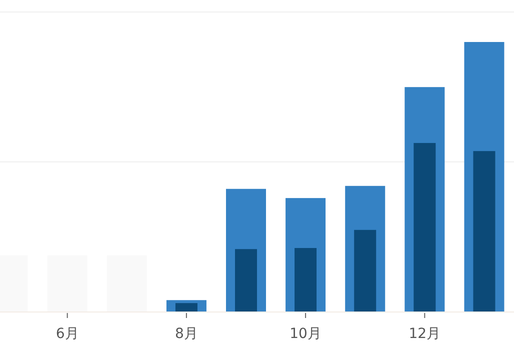  Describe the element at coordinates (186, 334) in the screenshot. I see `x-tick-label: 8月` at that location.